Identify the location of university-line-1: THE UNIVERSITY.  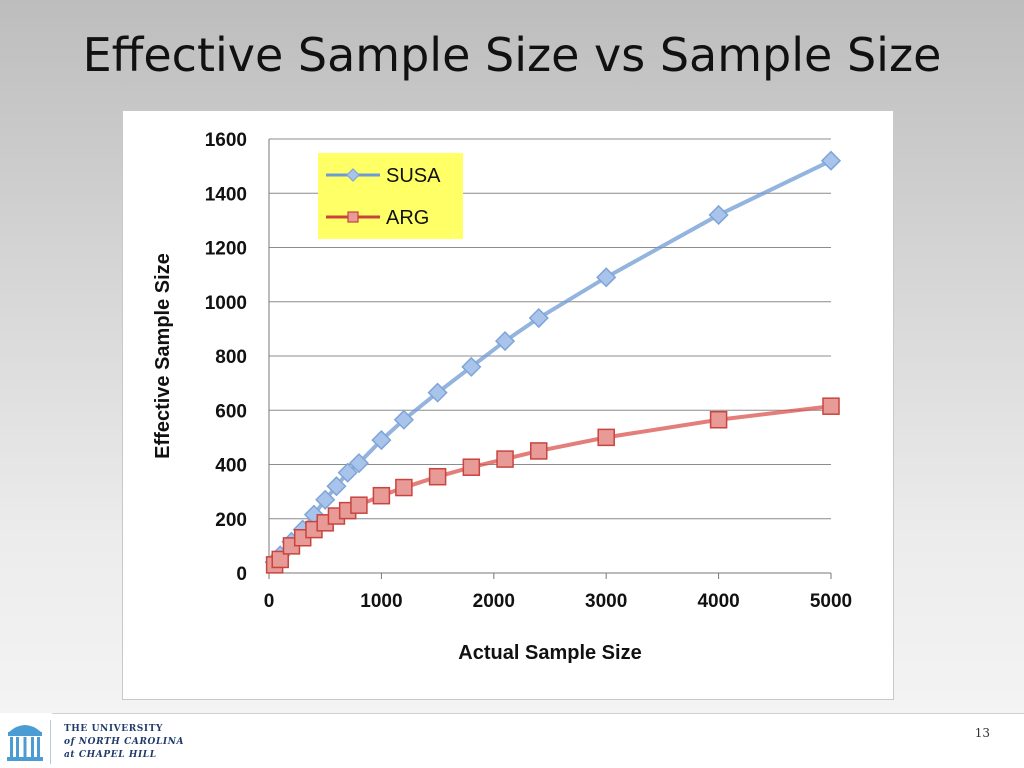
(114, 729).